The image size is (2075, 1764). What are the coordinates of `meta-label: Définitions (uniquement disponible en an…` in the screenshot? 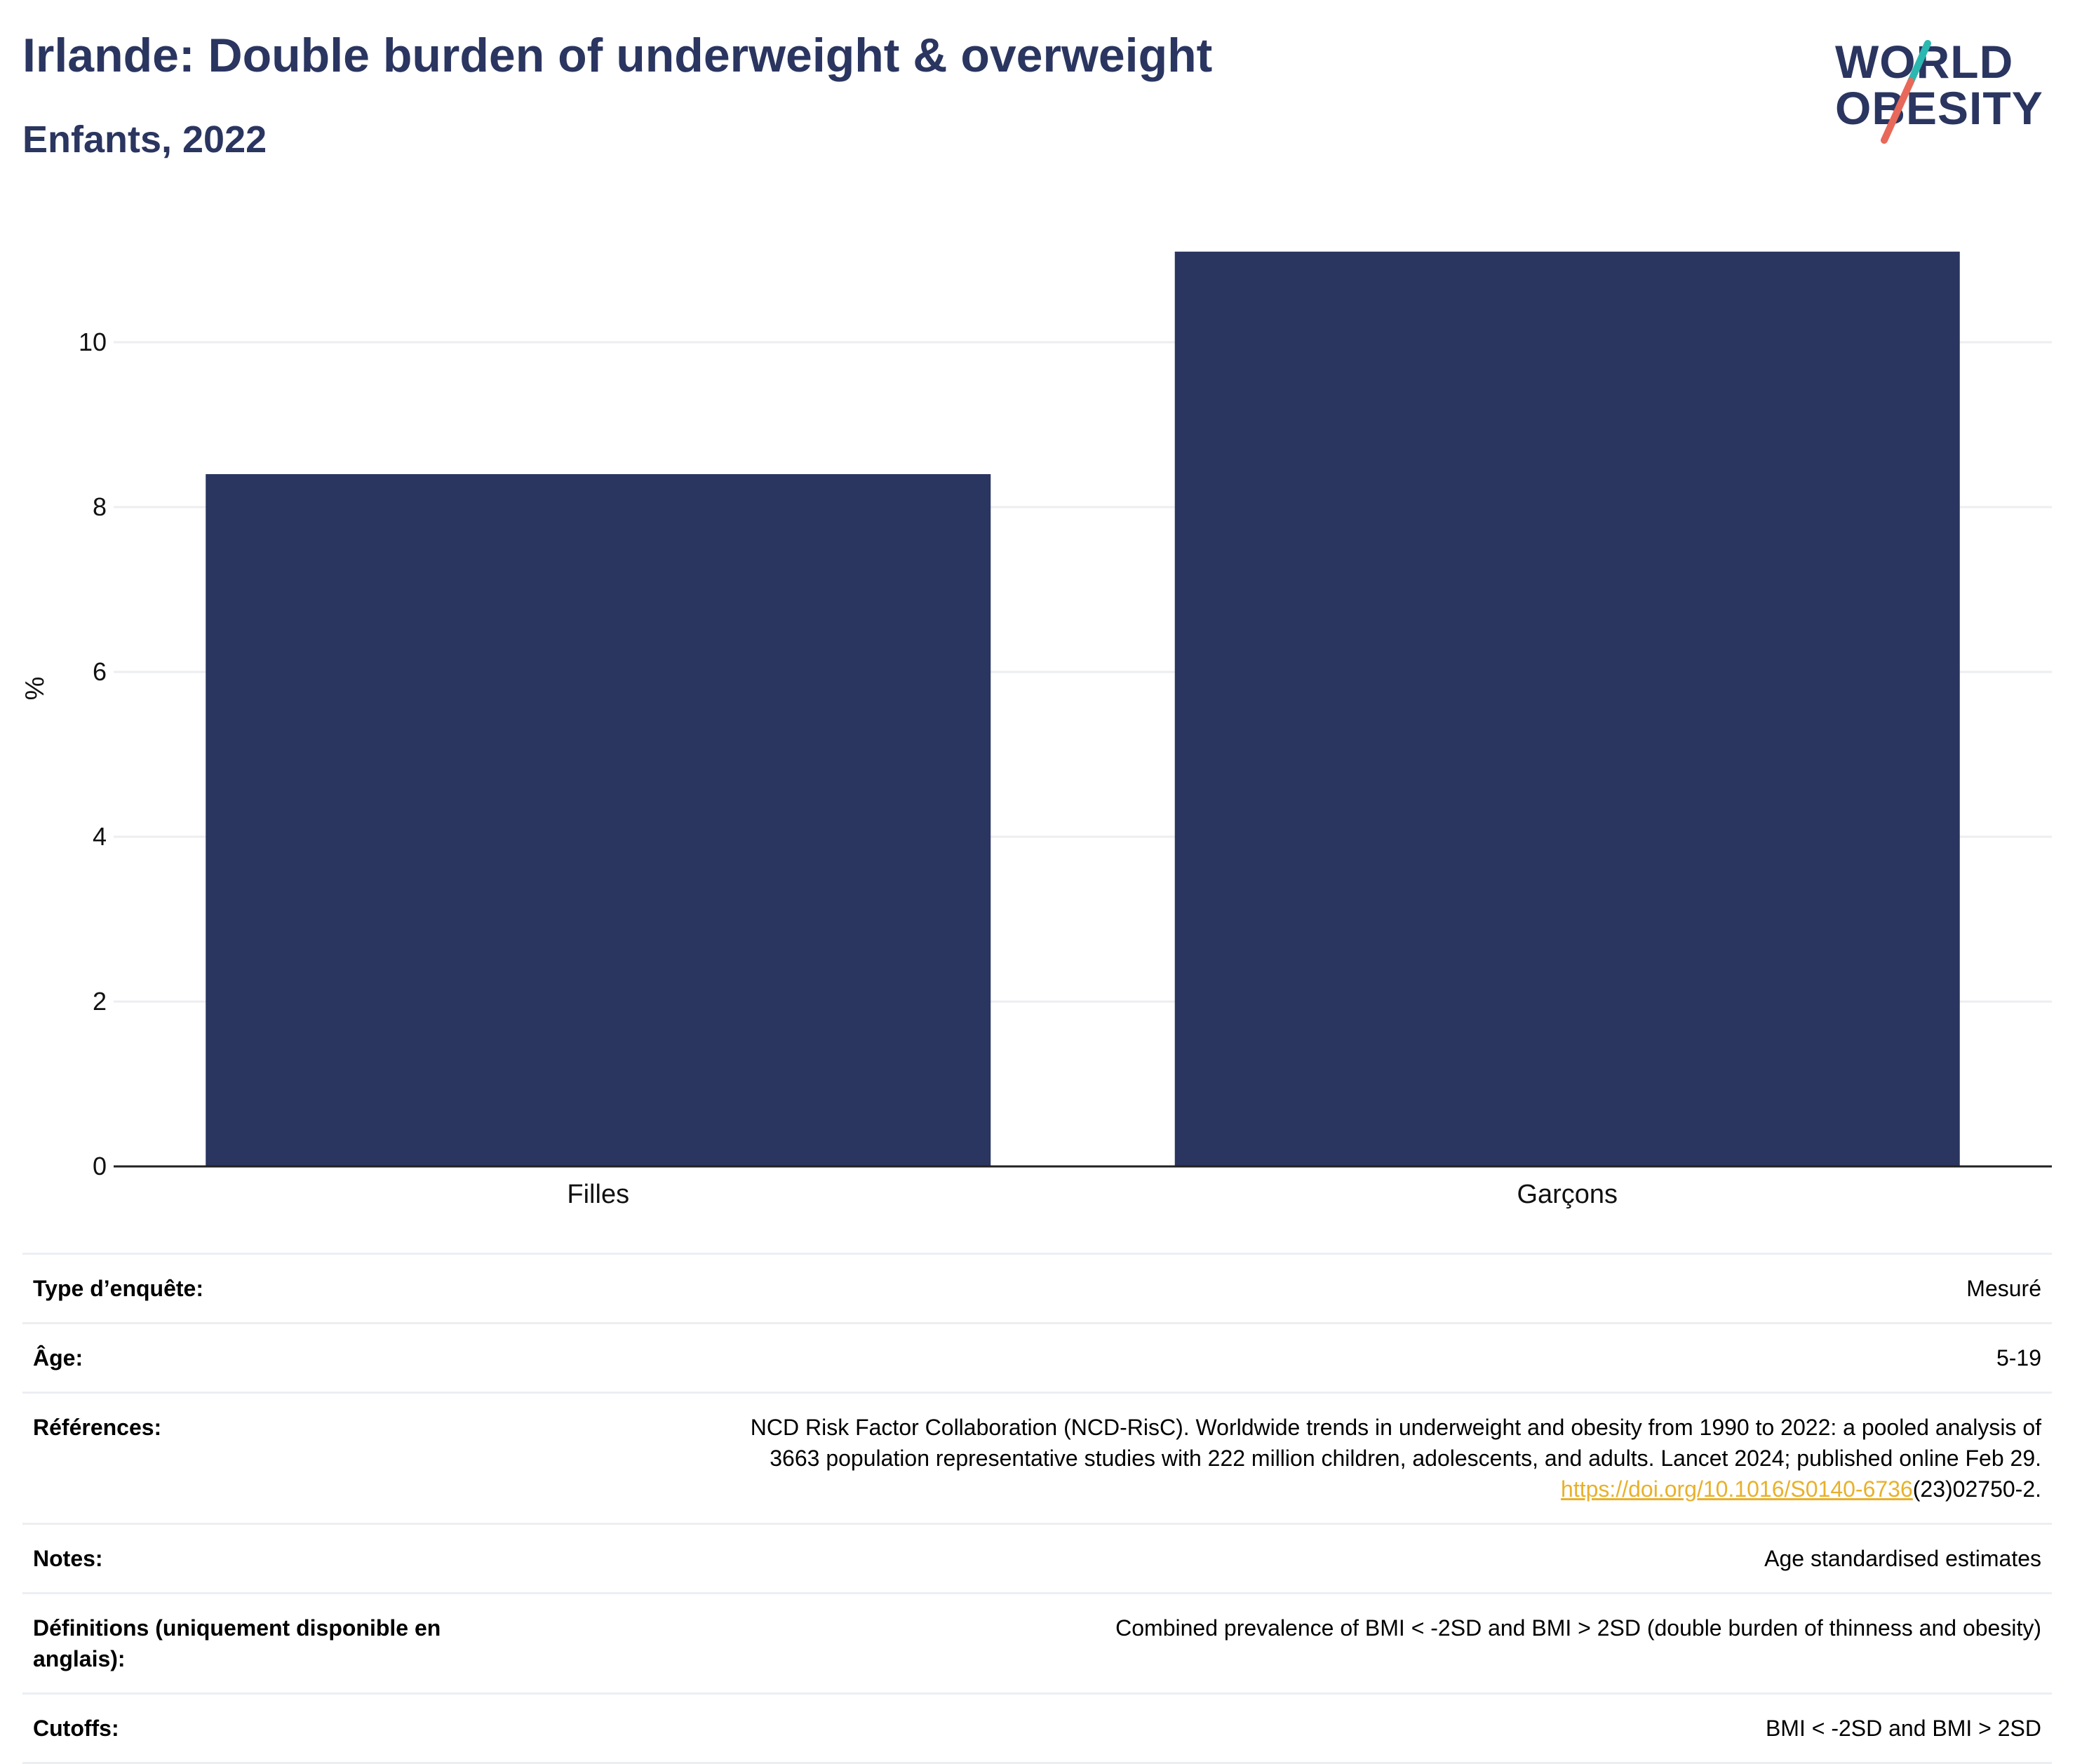 It's located at (237, 1643).